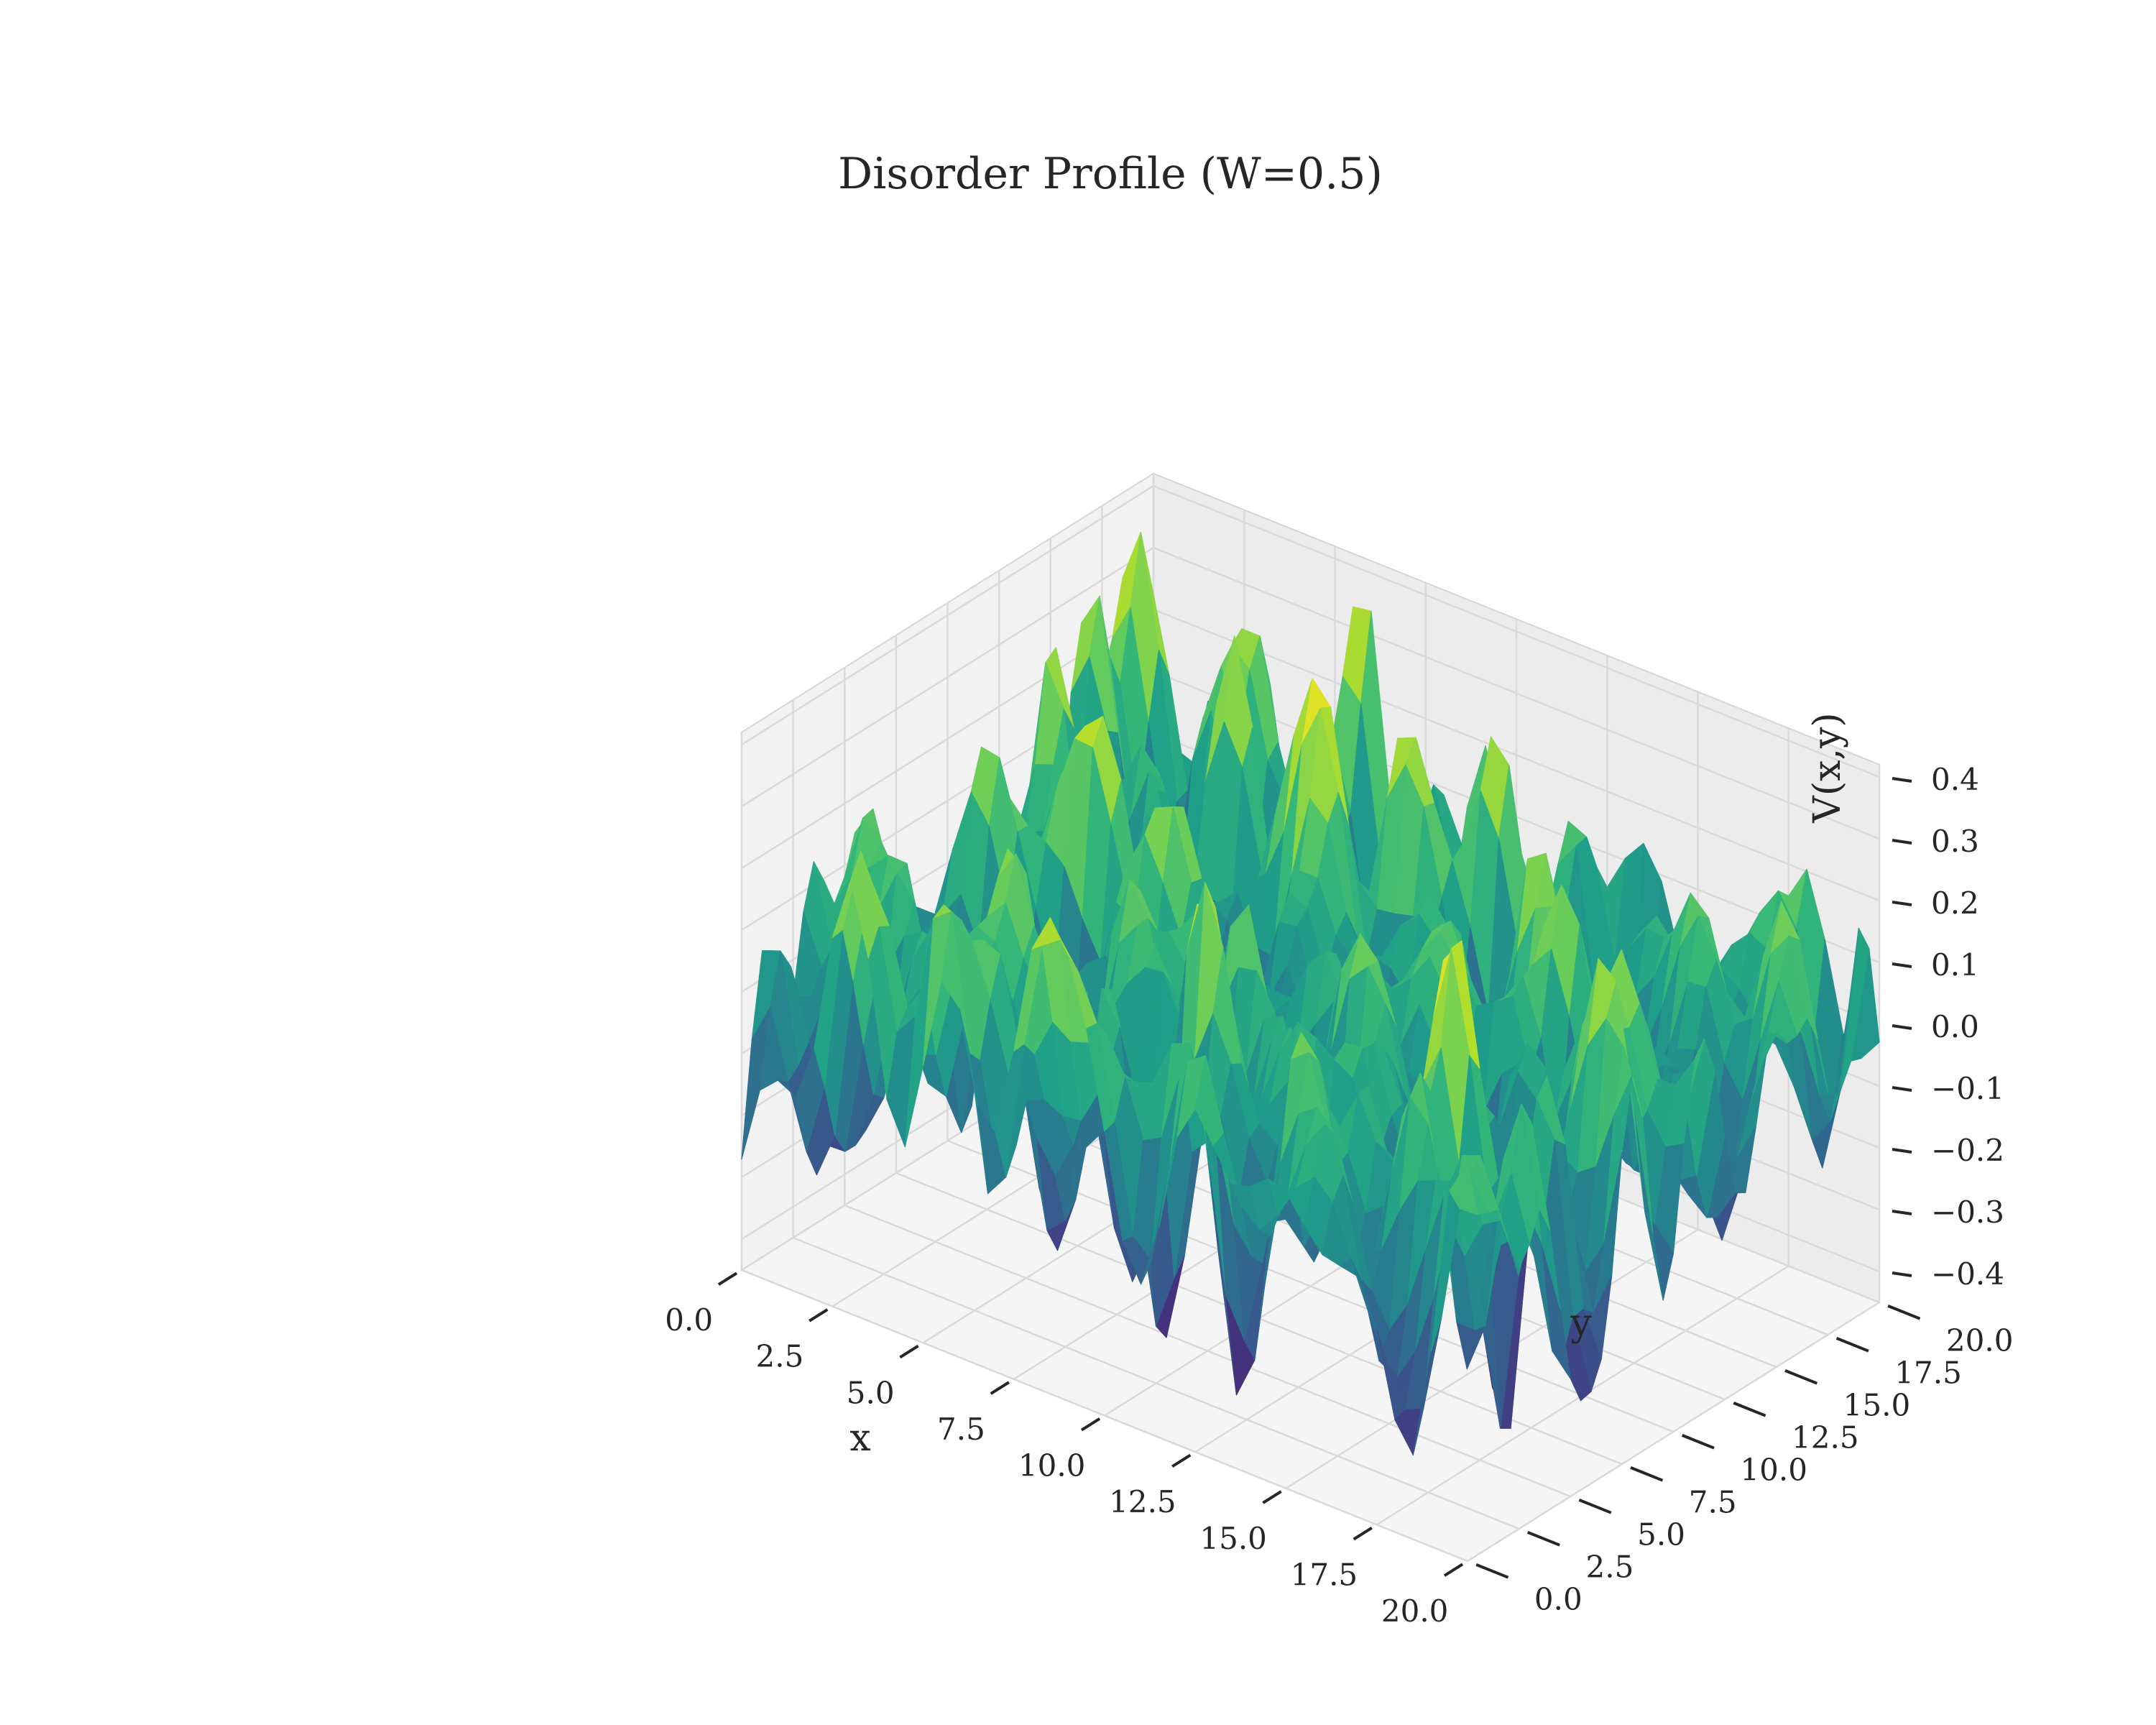 The width and height of the screenshot is (2156, 1725). Describe the element at coordinates (780, 1356) in the screenshot. I see `x-tick-label: 2.5` at that location.